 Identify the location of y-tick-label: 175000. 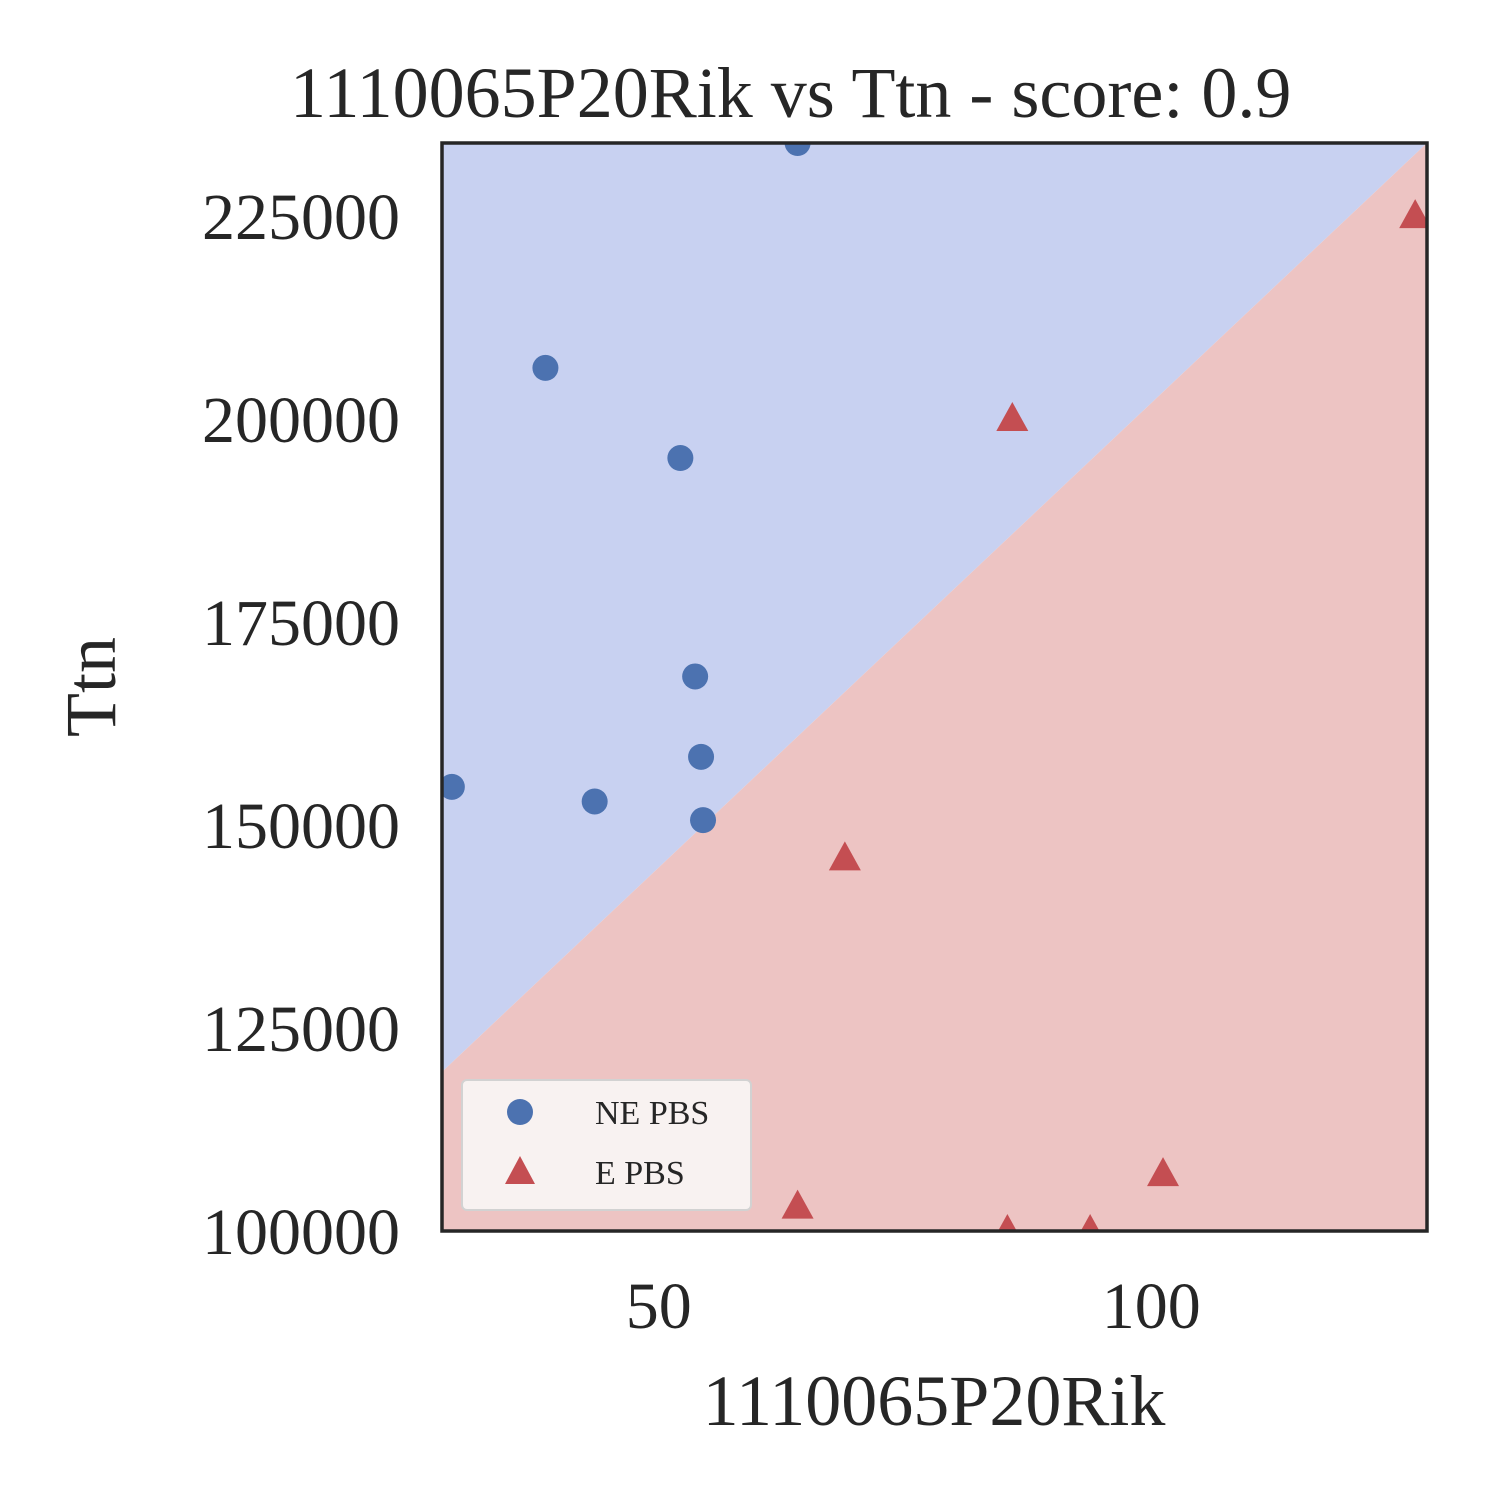
(301, 623).